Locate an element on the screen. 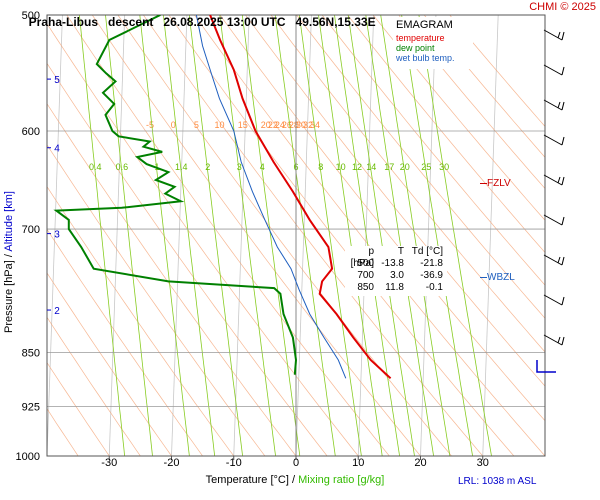 Image resolution: width=600 pixels, height=500 pixels. mixing-ratio-label: 14 is located at coordinates (371, 167).